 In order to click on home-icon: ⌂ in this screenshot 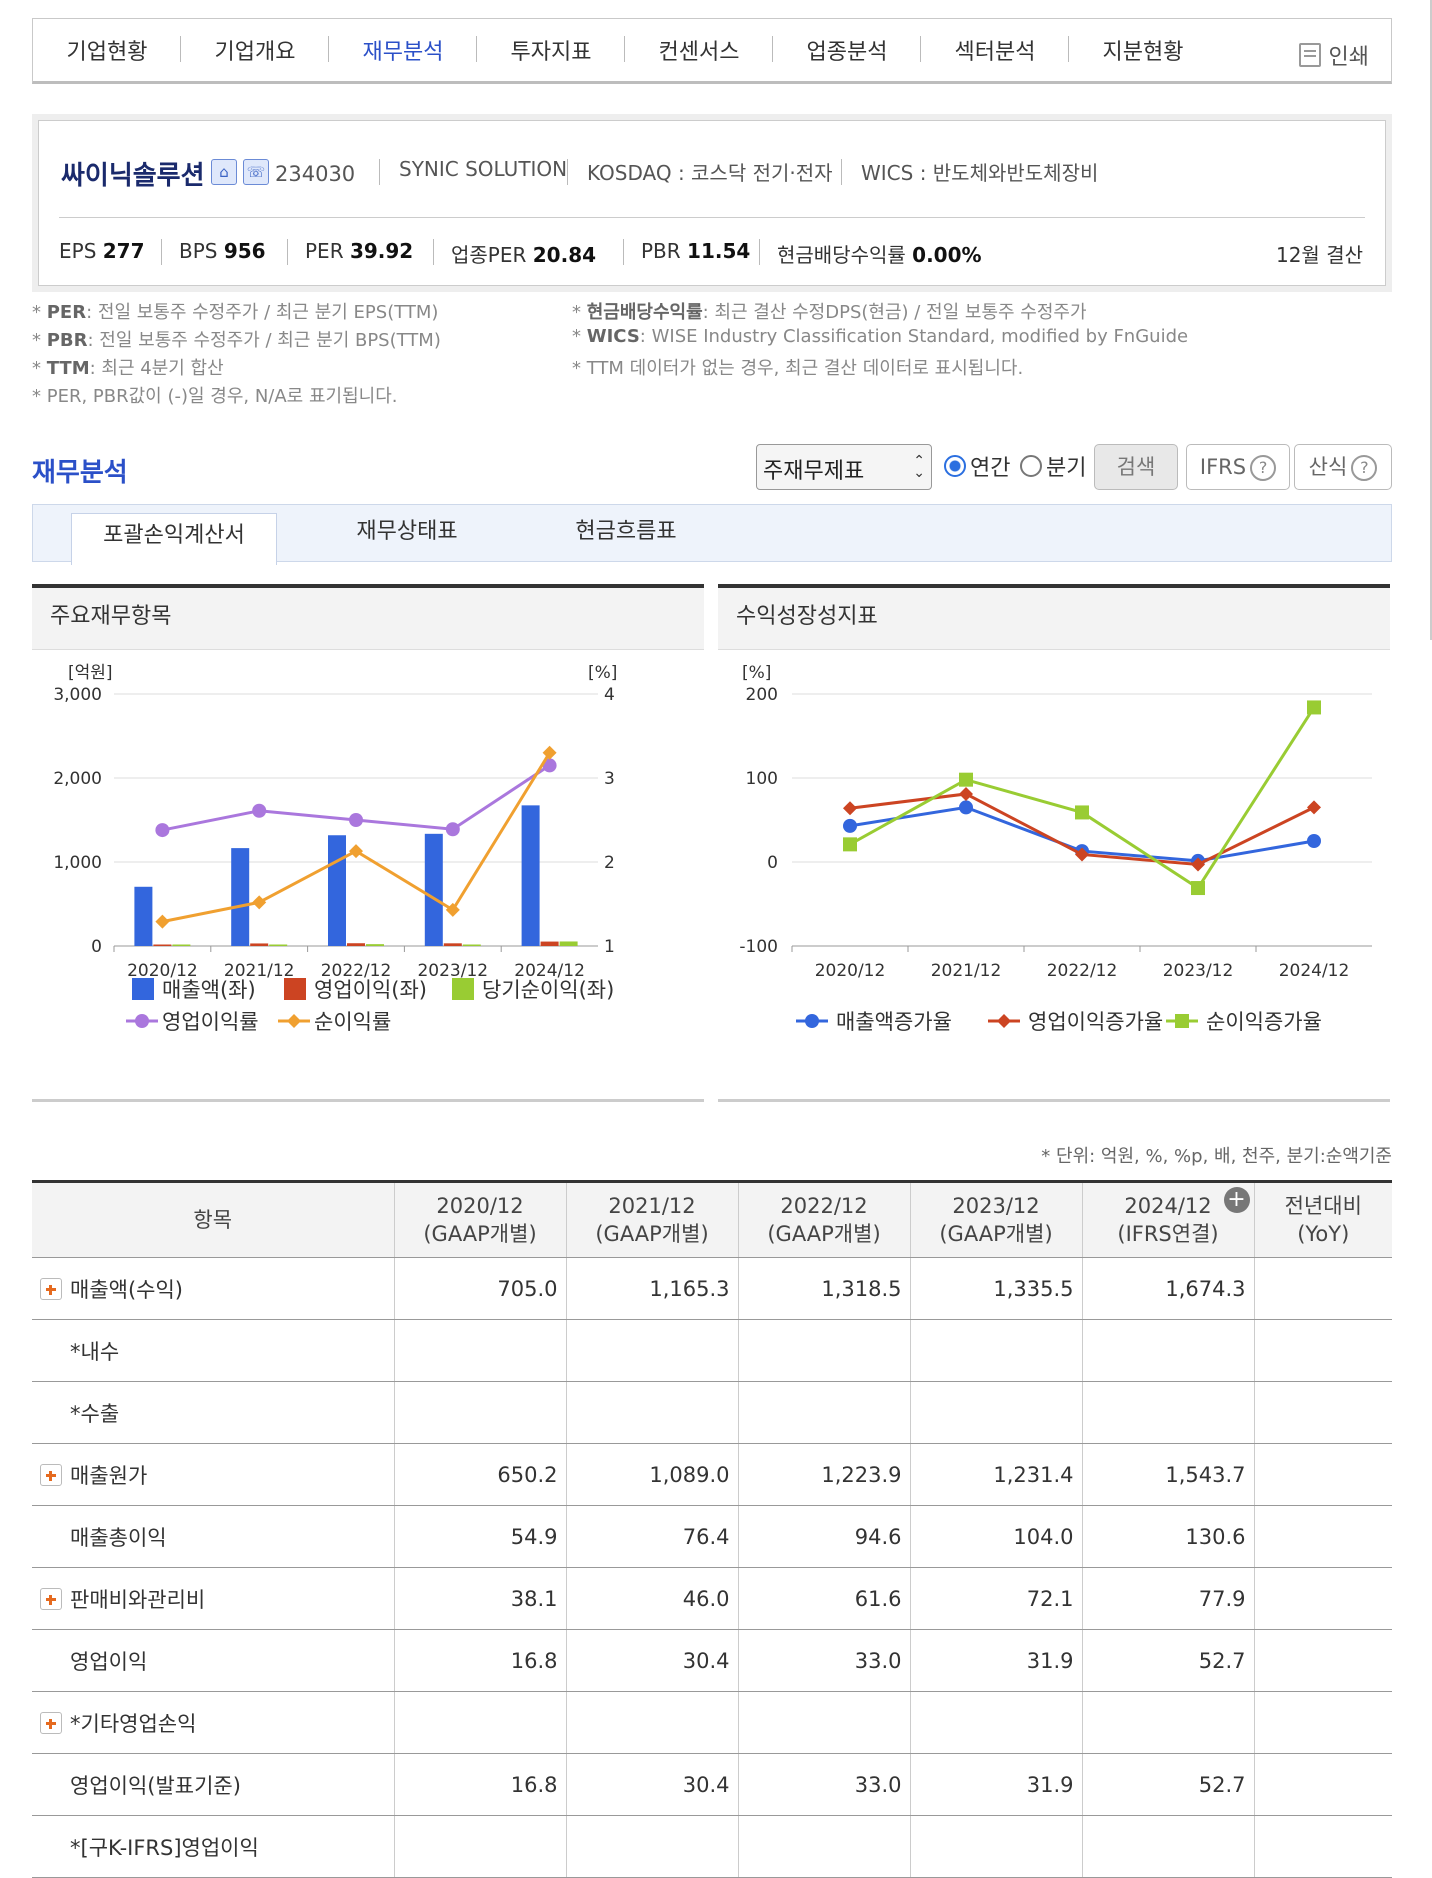, I will do `click(224, 172)`.